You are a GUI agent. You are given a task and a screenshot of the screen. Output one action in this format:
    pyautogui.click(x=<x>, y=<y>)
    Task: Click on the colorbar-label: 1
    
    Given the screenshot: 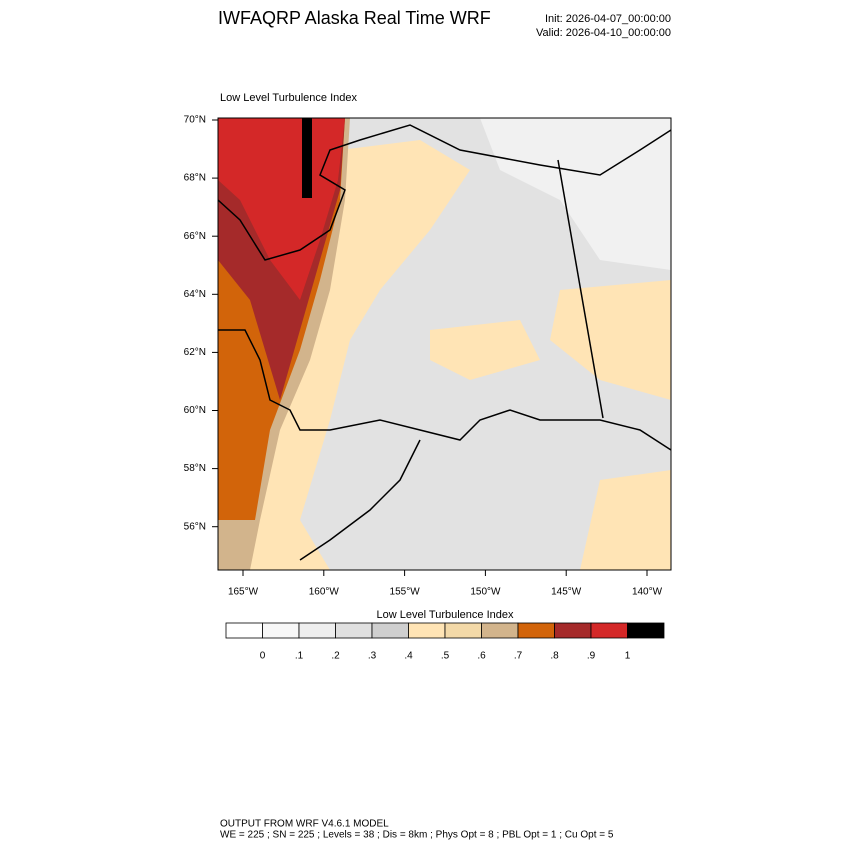 What is the action you would take?
    pyautogui.click(x=628, y=656)
    